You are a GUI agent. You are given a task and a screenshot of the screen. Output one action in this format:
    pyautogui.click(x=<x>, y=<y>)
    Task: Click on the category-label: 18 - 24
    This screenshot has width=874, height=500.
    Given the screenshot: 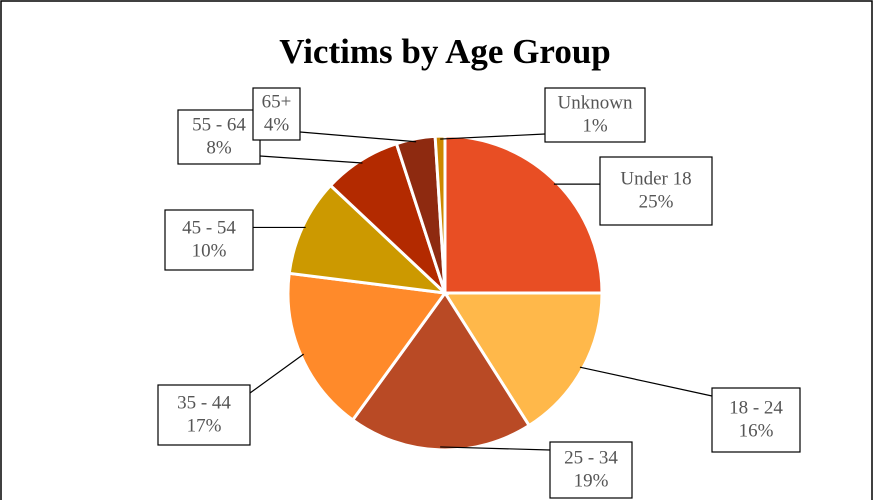 What is the action you would take?
    pyautogui.click(x=756, y=407)
    